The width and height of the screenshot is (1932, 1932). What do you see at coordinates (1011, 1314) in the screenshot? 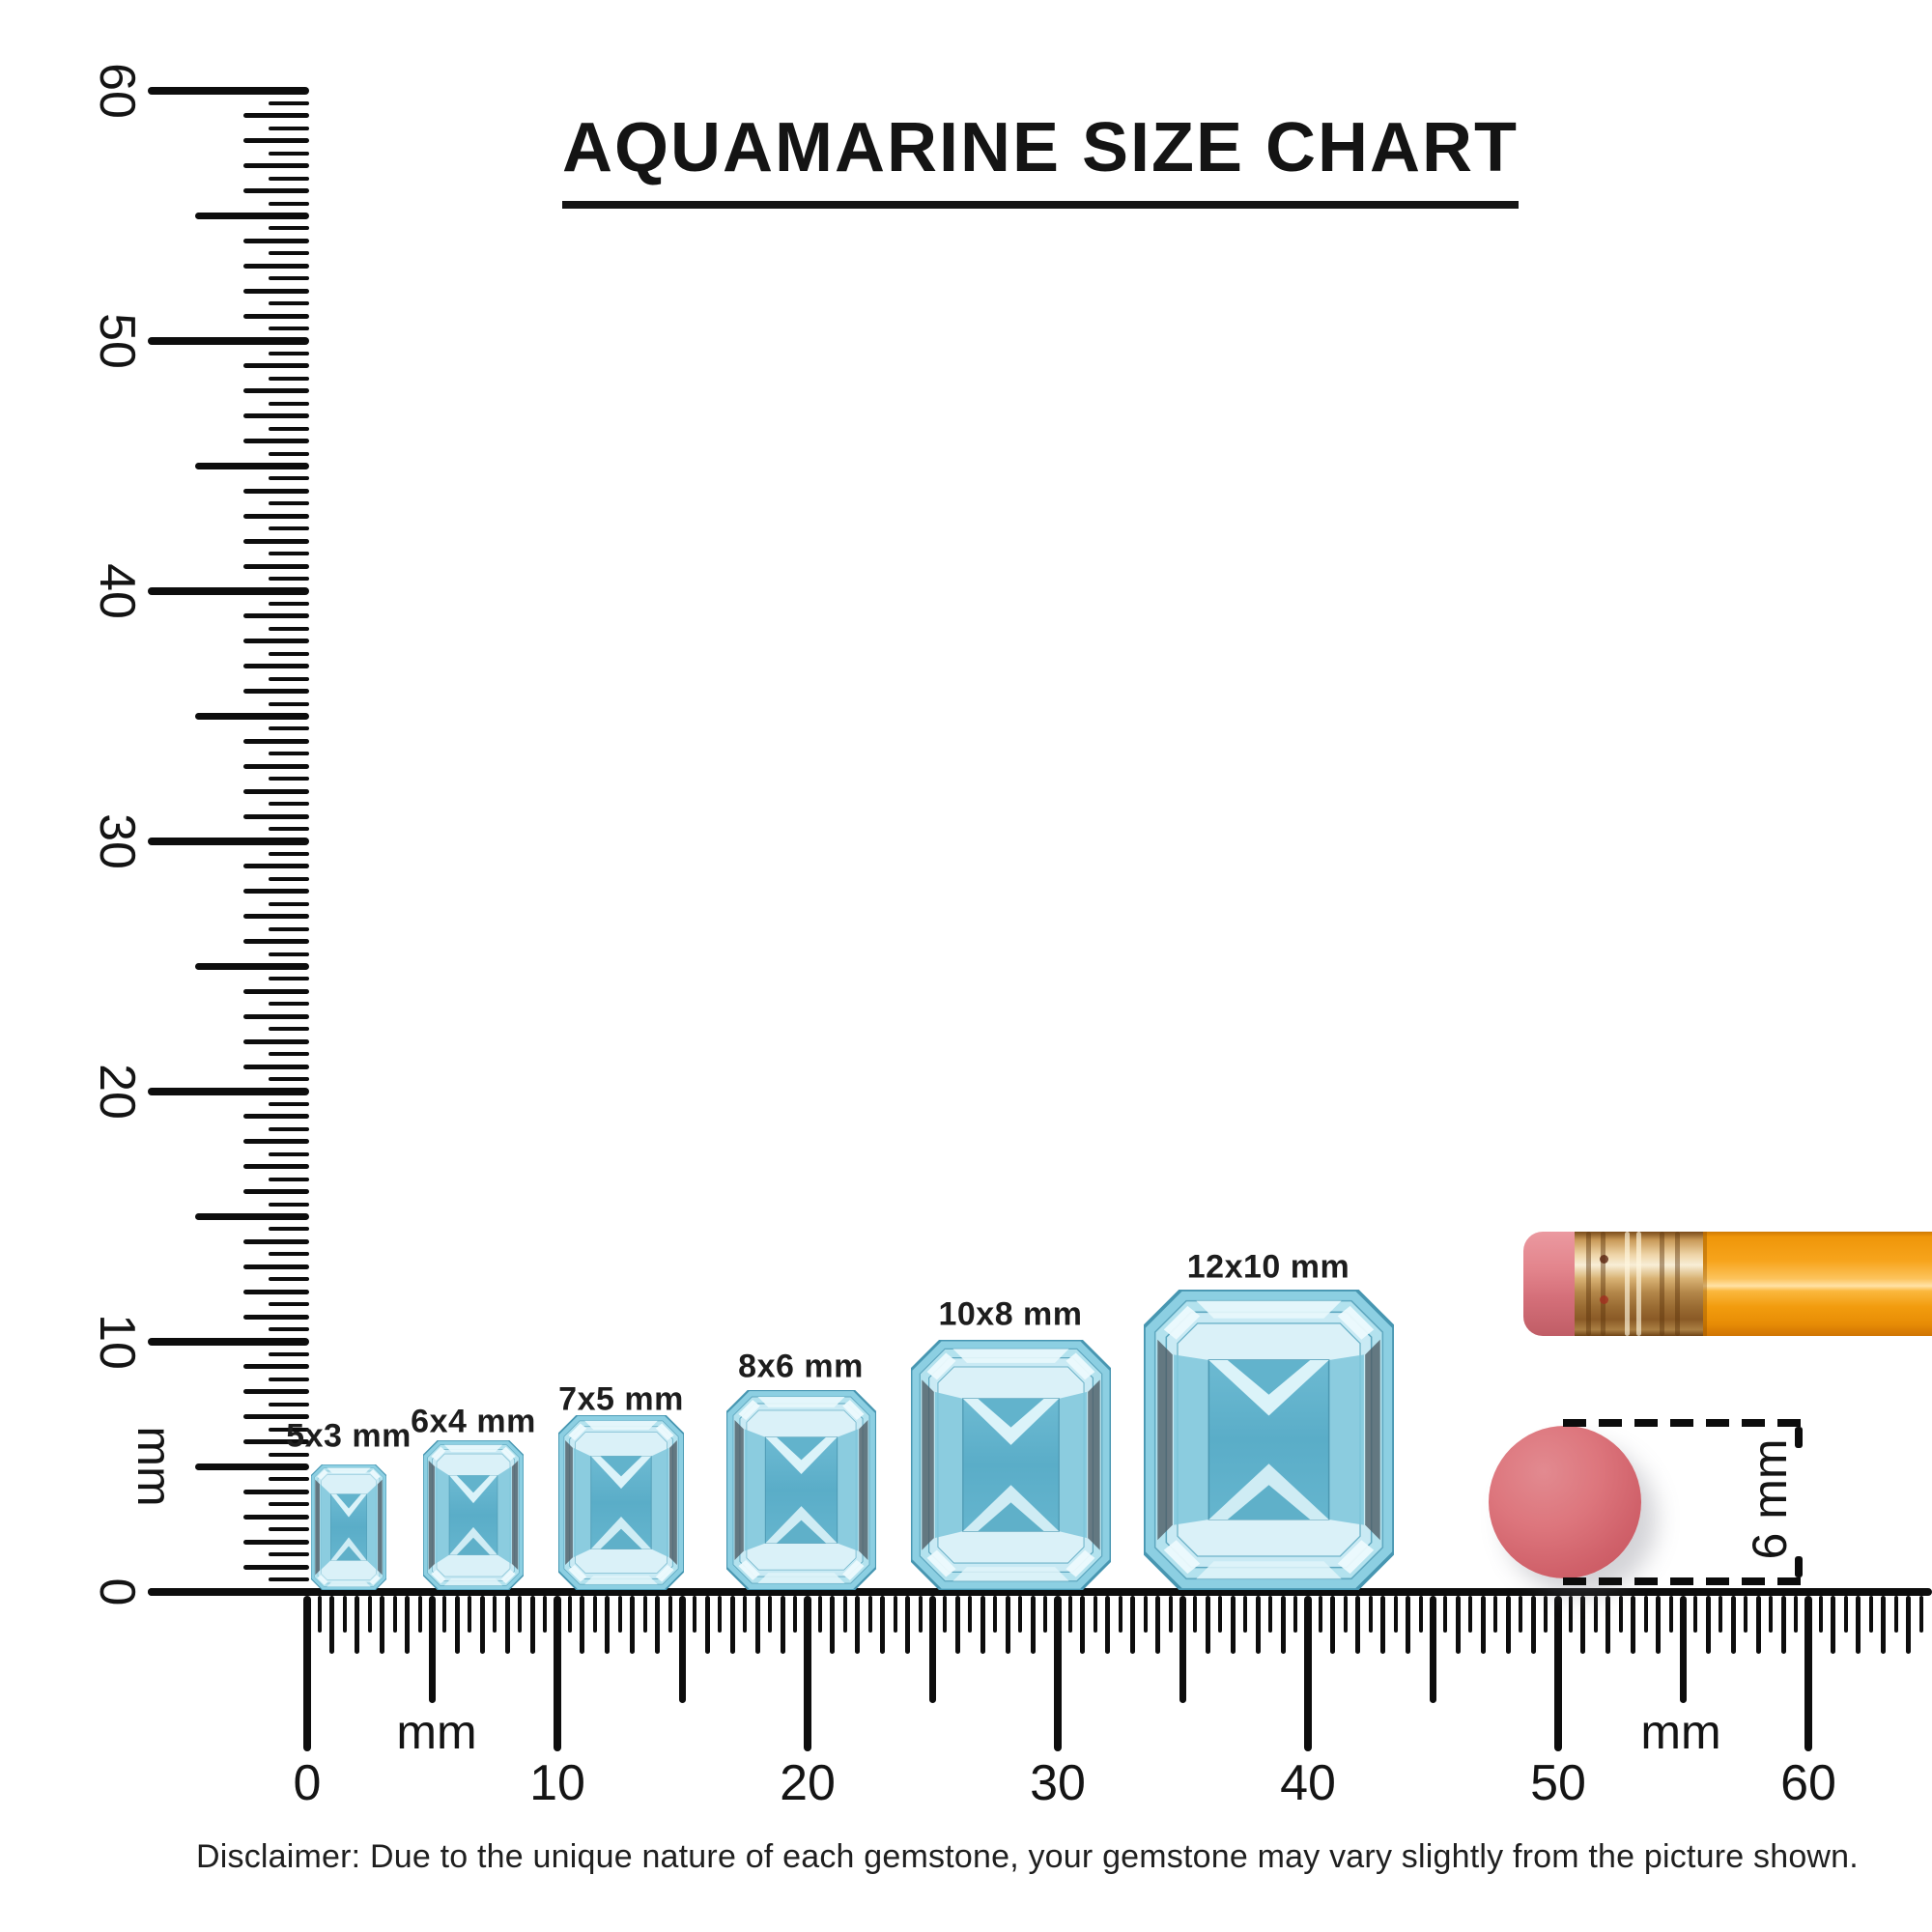
I see `gem-size-label: 10x8 mm` at bounding box center [1011, 1314].